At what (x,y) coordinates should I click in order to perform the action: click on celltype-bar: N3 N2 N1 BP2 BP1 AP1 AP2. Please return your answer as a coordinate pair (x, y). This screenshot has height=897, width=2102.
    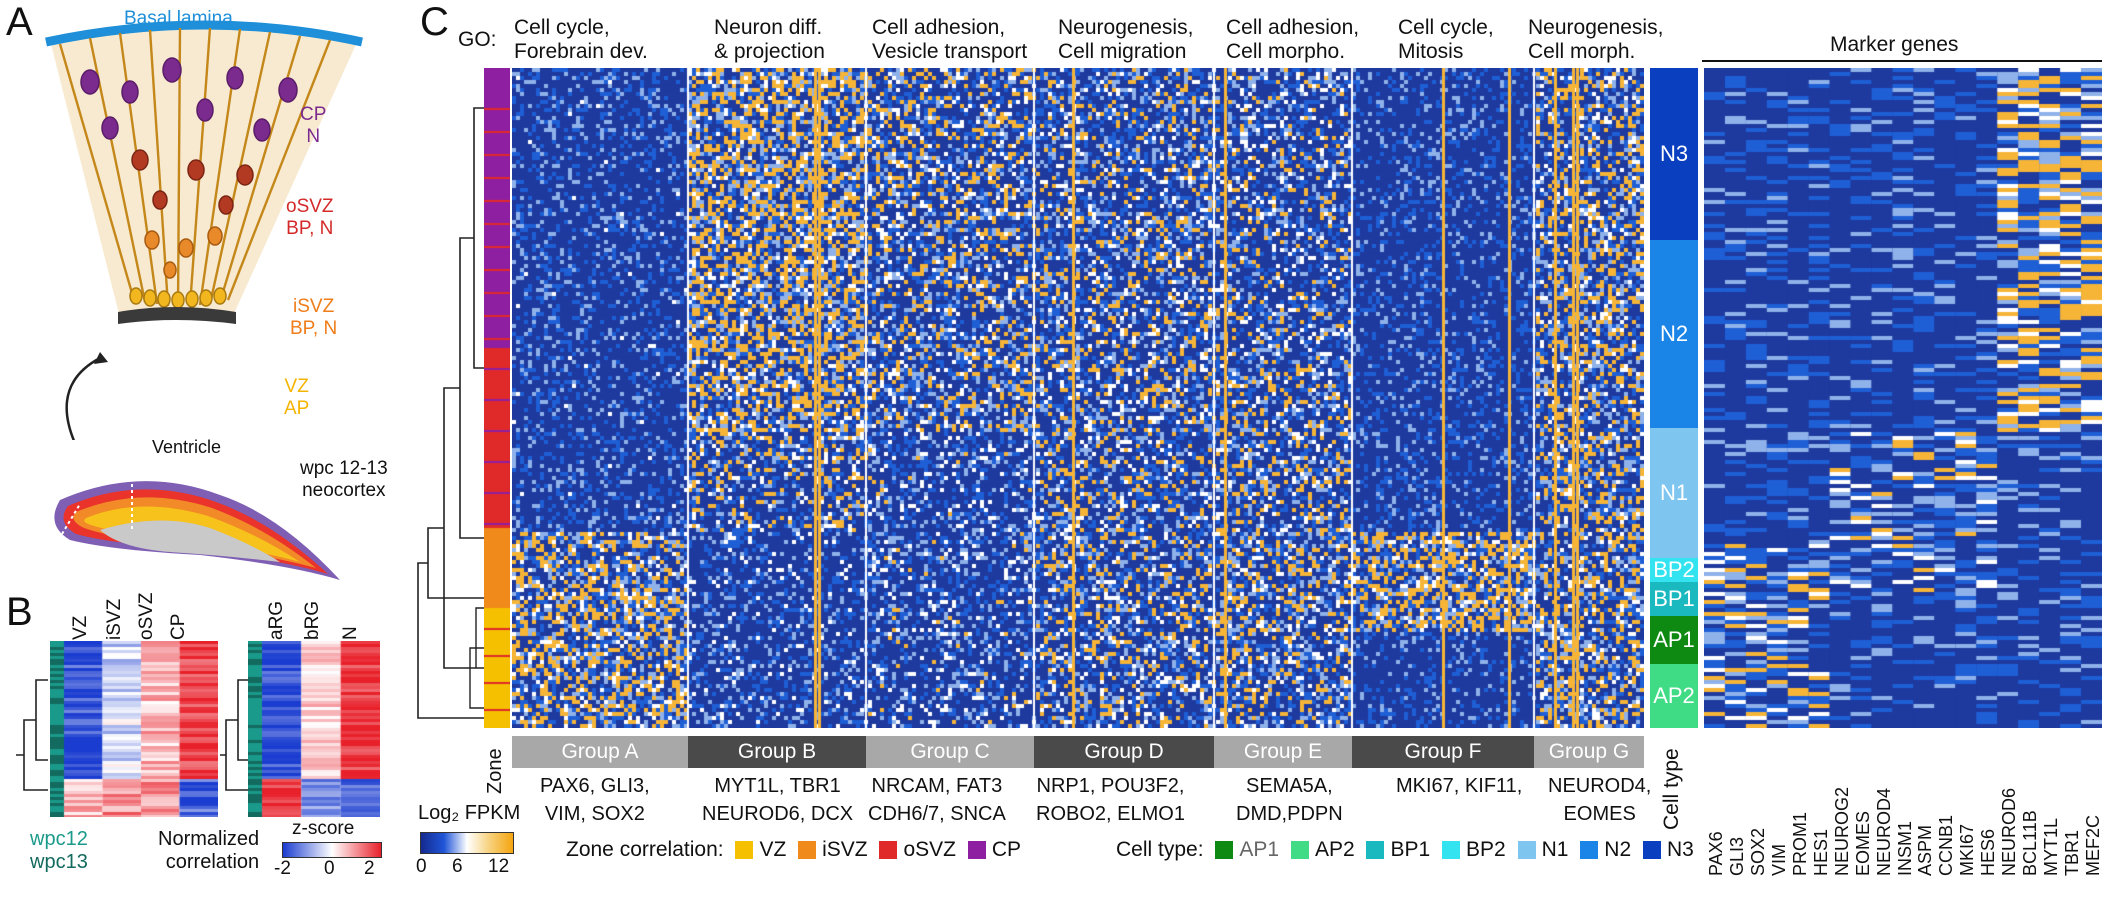
    Looking at the image, I should click on (1674, 398).